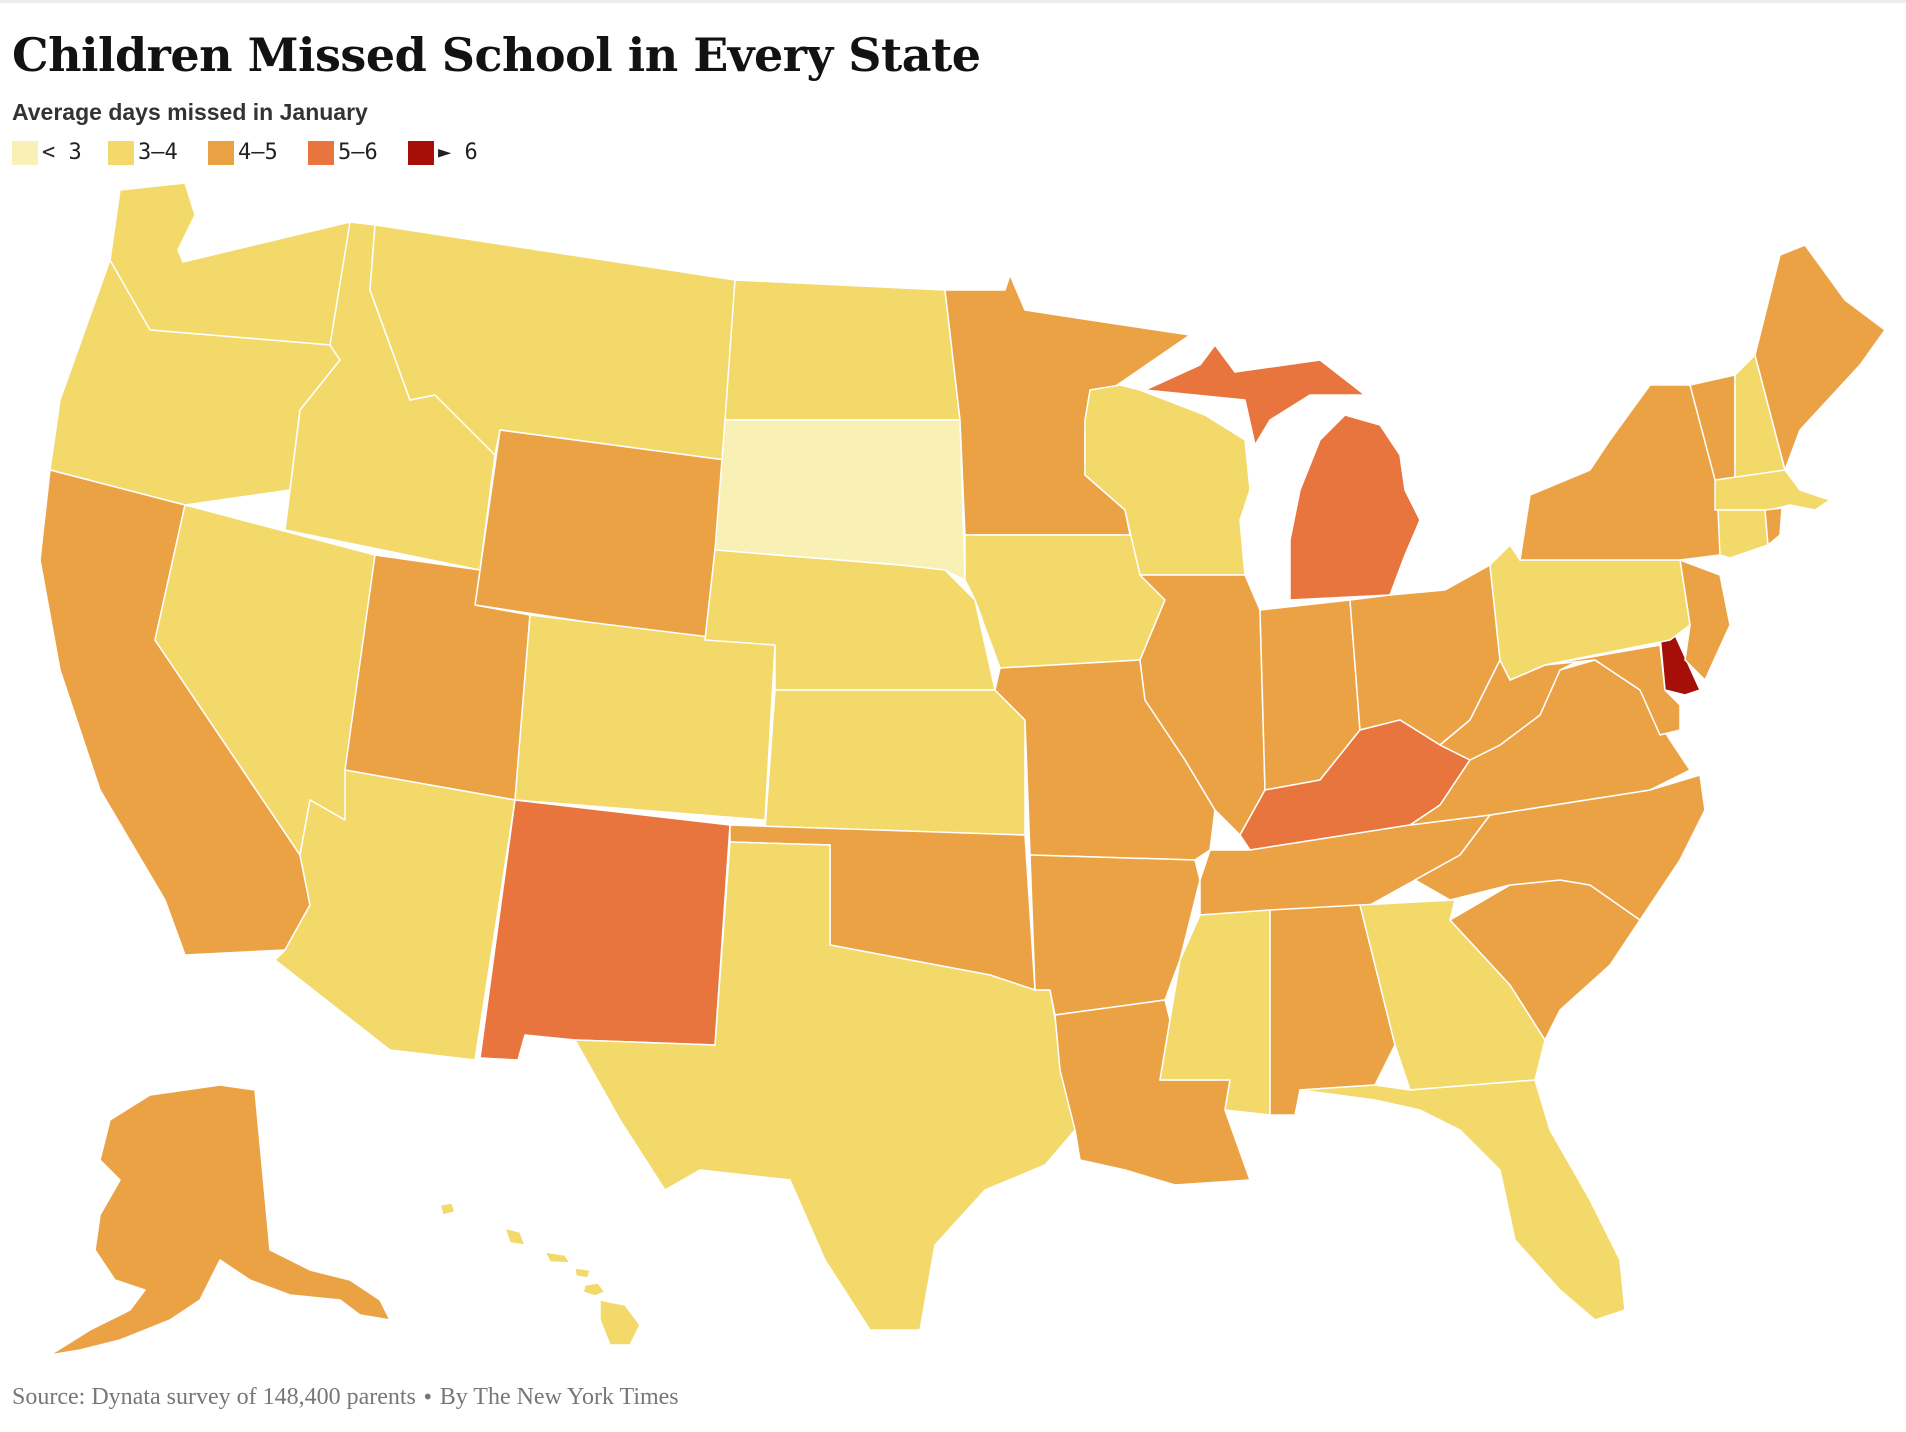  Describe the element at coordinates (190, 112) in the screenshot. I see `legend-title: Average days missed in January` at that location.